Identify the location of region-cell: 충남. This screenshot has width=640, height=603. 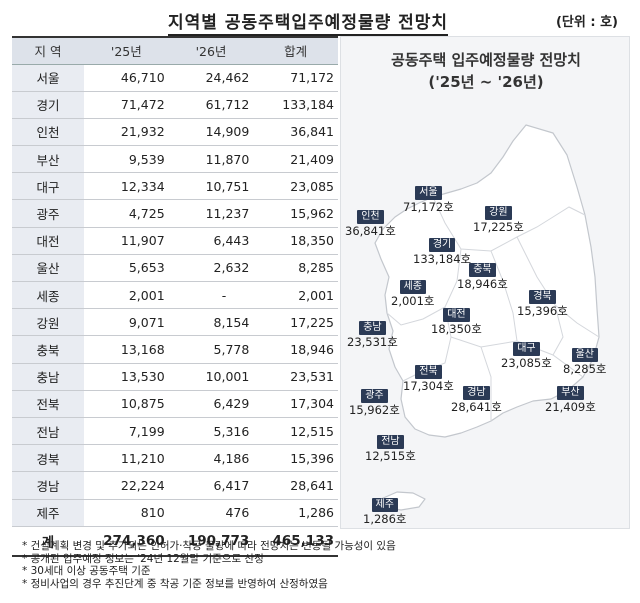
(48, 377).